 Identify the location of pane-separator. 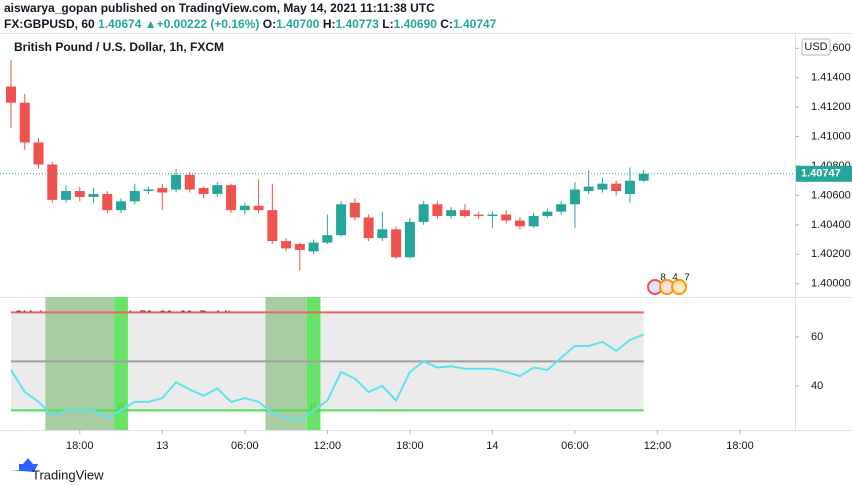
(426, 297).